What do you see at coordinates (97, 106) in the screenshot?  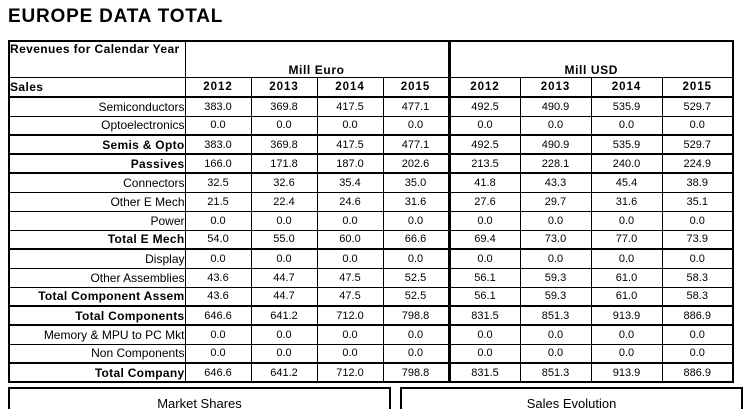 I see `row-label: Semiconductors` at bounding box center [97, 106].